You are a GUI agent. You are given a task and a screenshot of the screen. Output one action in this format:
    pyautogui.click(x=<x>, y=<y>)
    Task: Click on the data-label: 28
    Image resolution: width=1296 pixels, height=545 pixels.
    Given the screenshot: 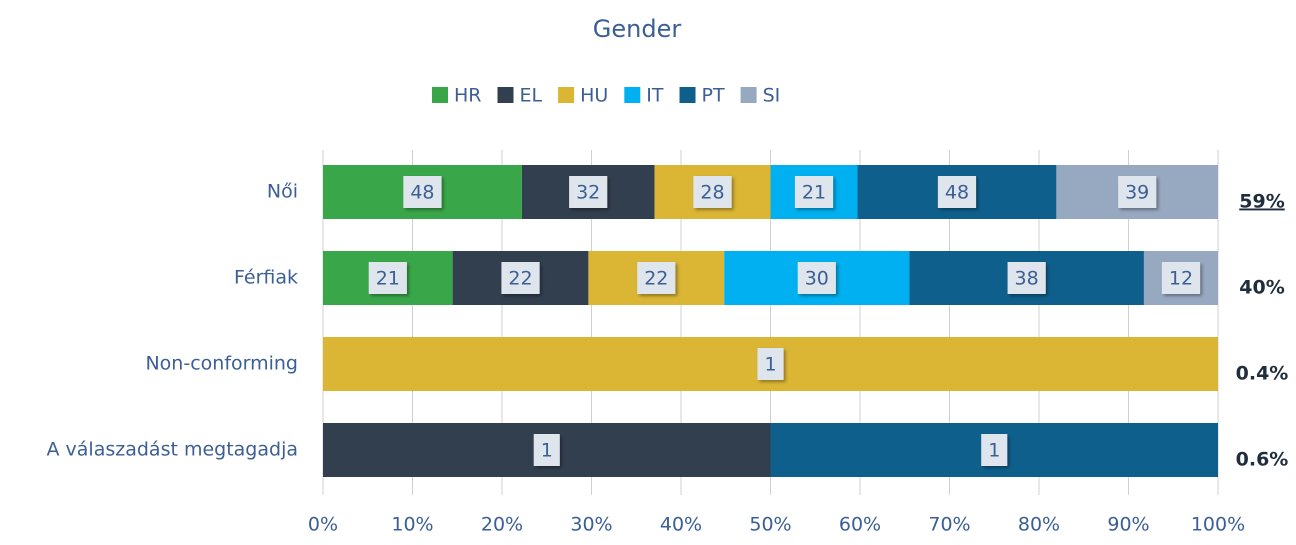 What is the action you would take?
    pyautogui.click(x=712, y=192)
    